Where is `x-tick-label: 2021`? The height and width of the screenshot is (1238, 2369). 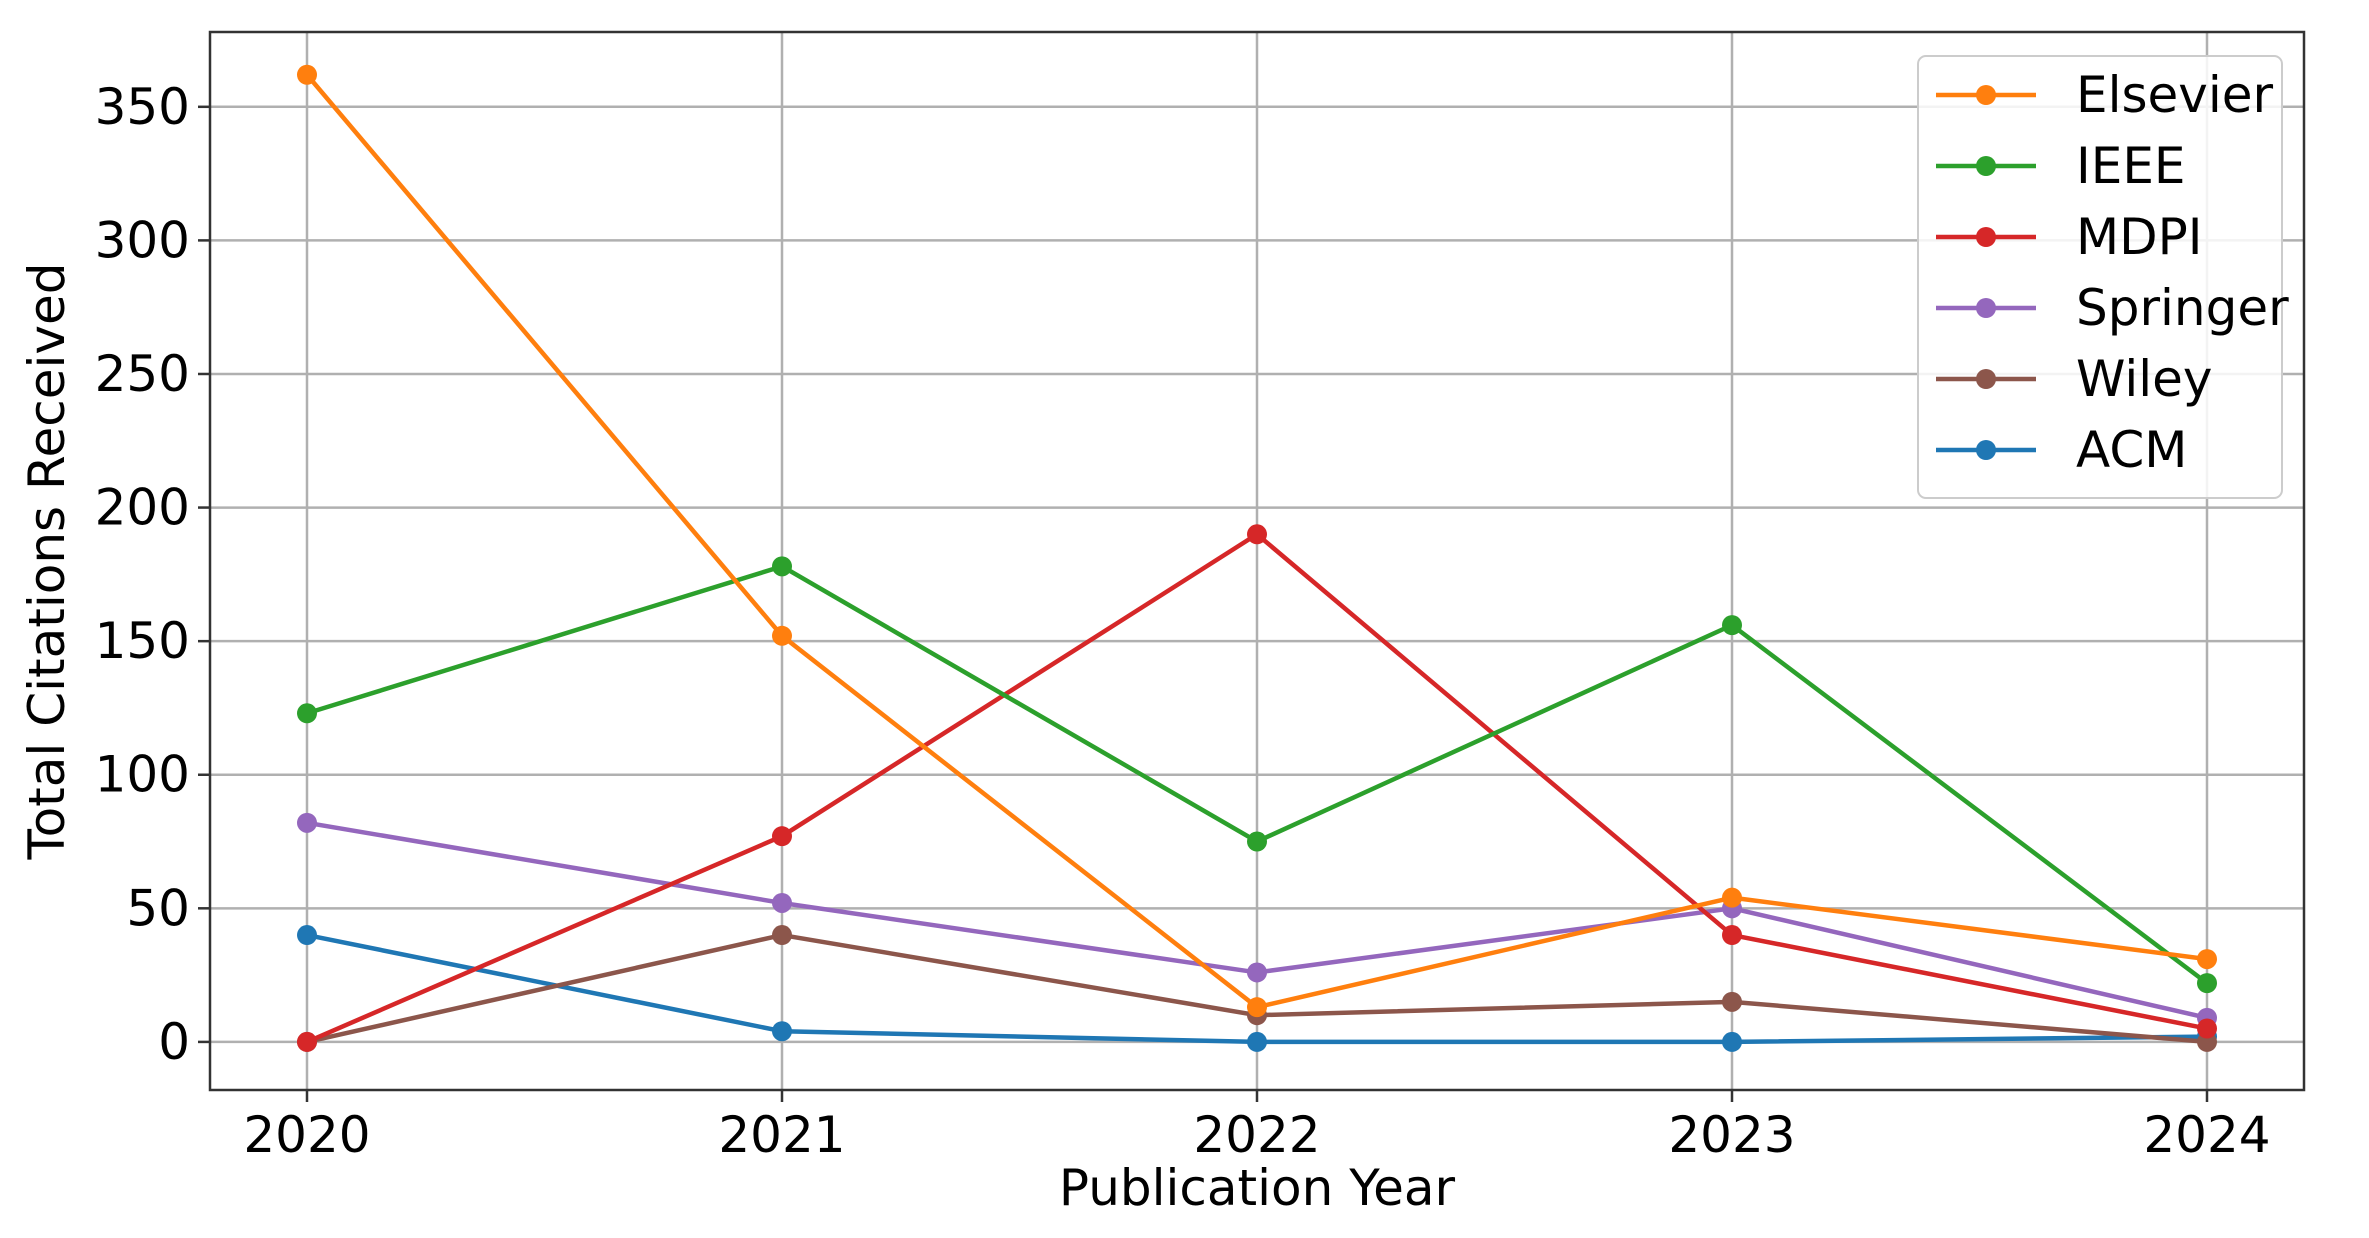
x-tick-label: 2021 is located at coordinates (781, 1135).